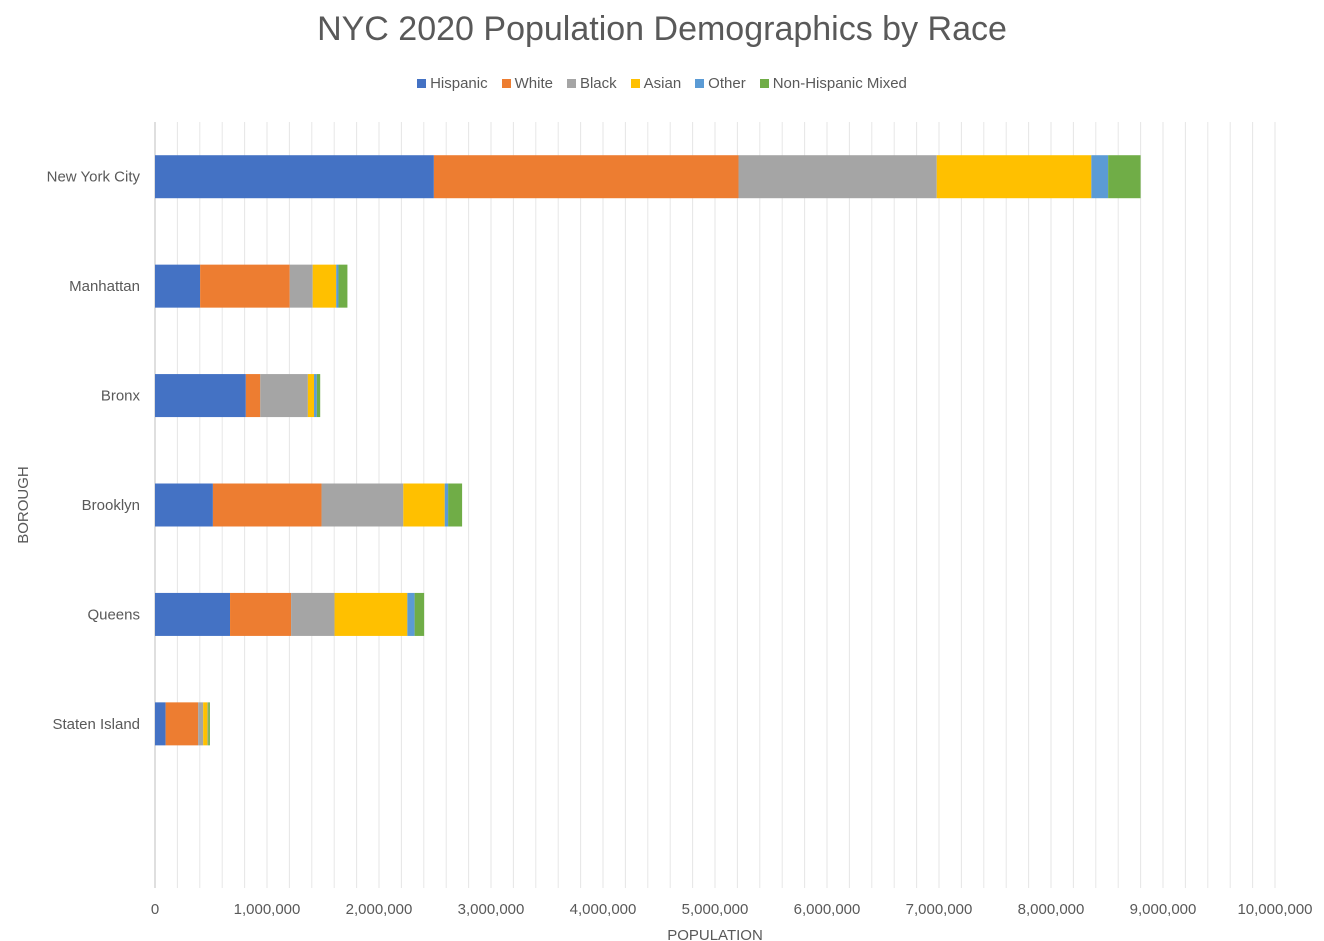 Image resolution: width=1324 pixels, height=941 pixels. Describe the element at coordinates (104, 286) in the screenshot. I see `category-label-manhattan: Manhattan` at that location.